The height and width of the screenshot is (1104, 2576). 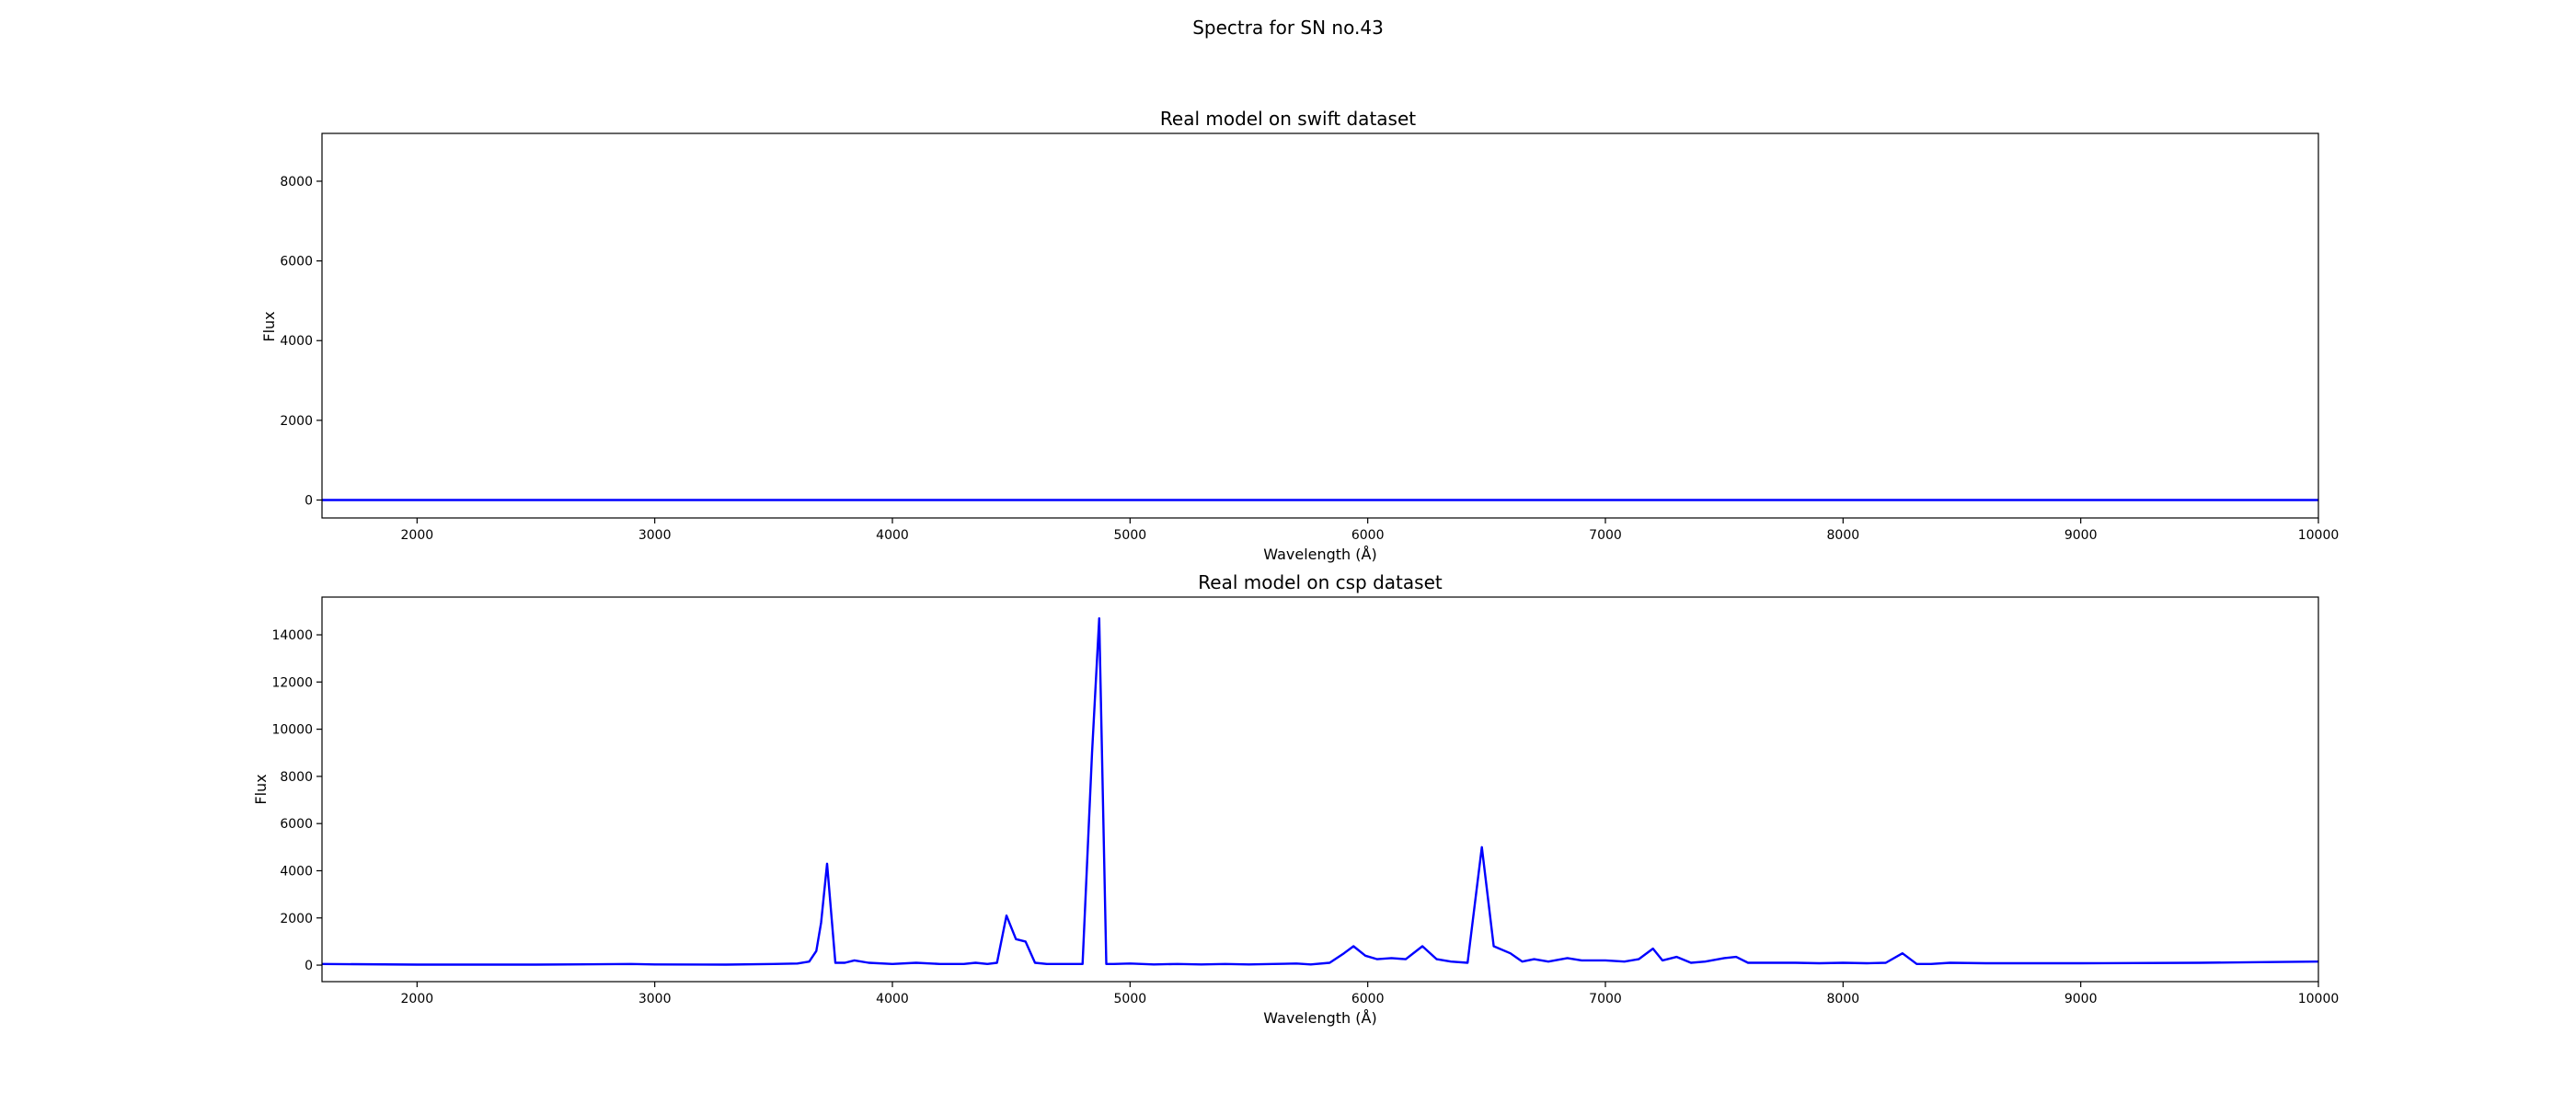 I want to click on swift-x-tick-label: 8000, so click(x=1843, y=535).